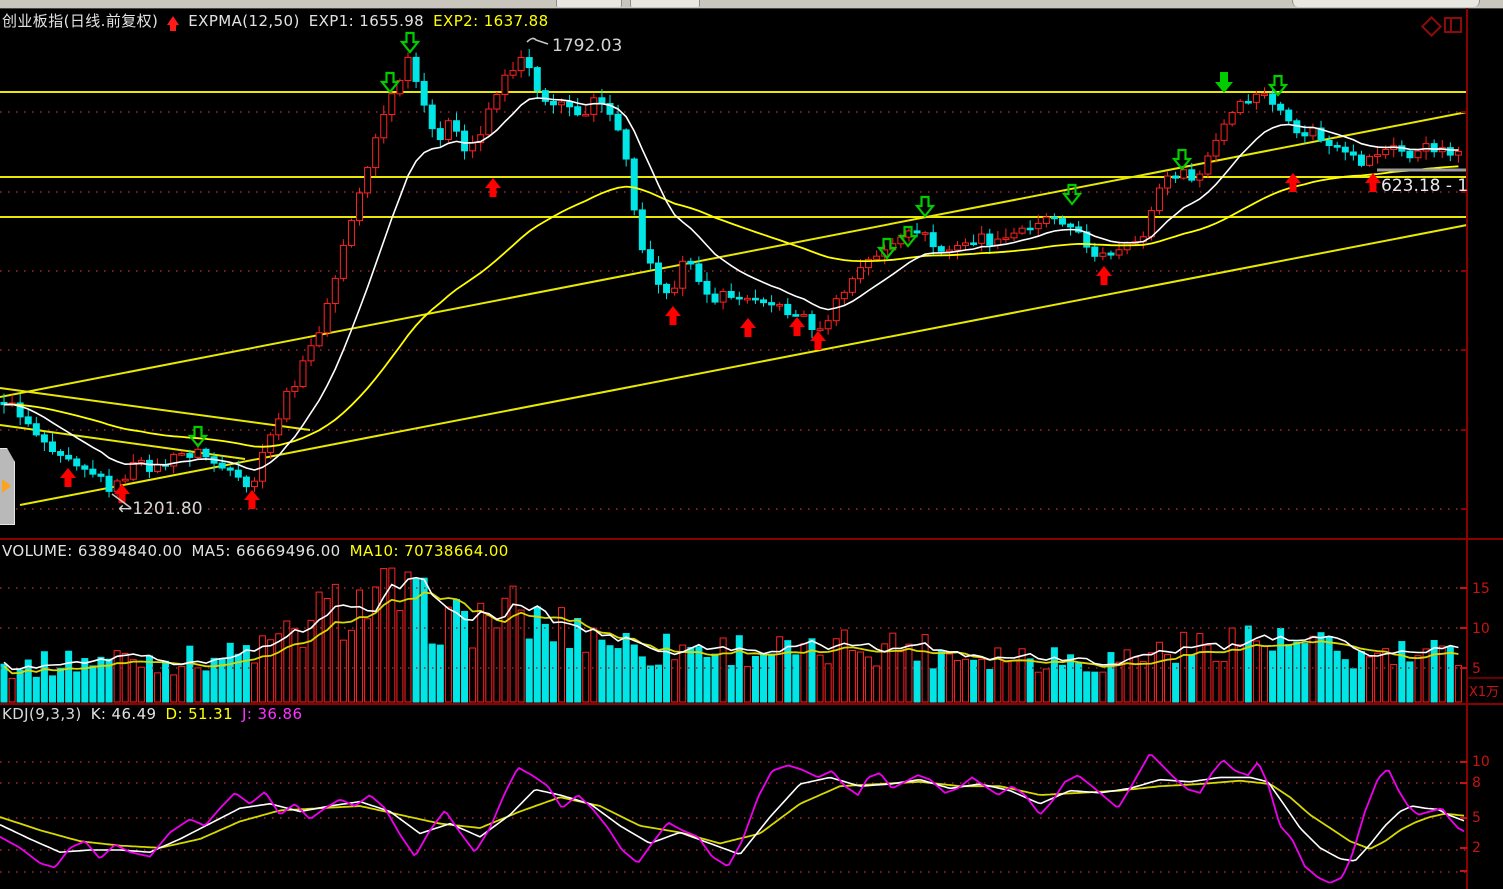 The height and width of the screenshot is (889, 1503). Describe the element at coordinates (1463, 491) in the screenshot. I see `axis-ticks` at that location.